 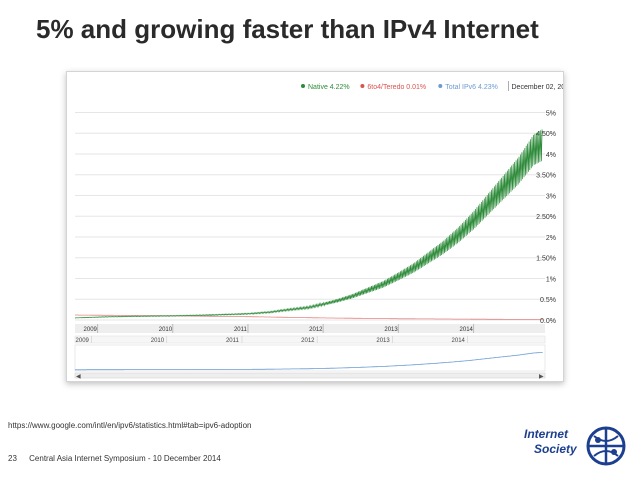 I want to click on navigator-tick-label: 2009, so click(x=83, y=341).